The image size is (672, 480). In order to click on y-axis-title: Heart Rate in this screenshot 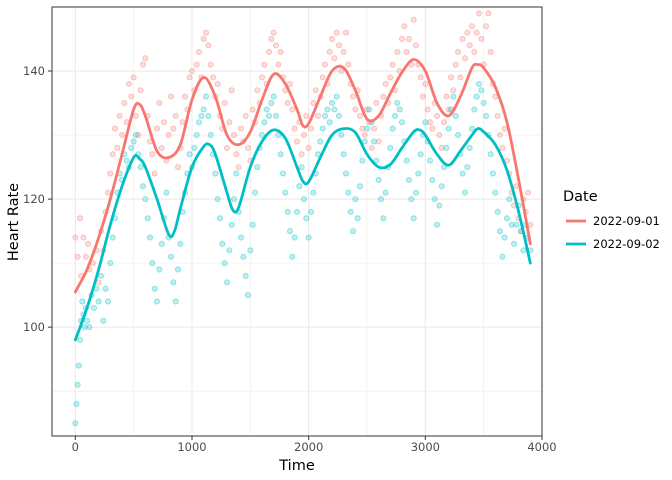, I will do `click(14, 222)`.